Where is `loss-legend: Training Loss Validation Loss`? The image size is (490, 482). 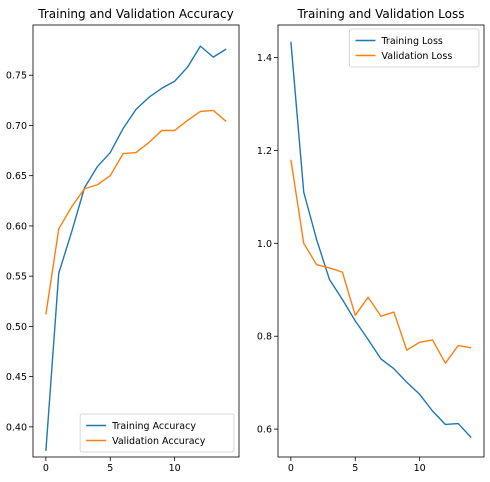
loss-legend: Training Loss Validation Loss is located at coordinates (414, 48).